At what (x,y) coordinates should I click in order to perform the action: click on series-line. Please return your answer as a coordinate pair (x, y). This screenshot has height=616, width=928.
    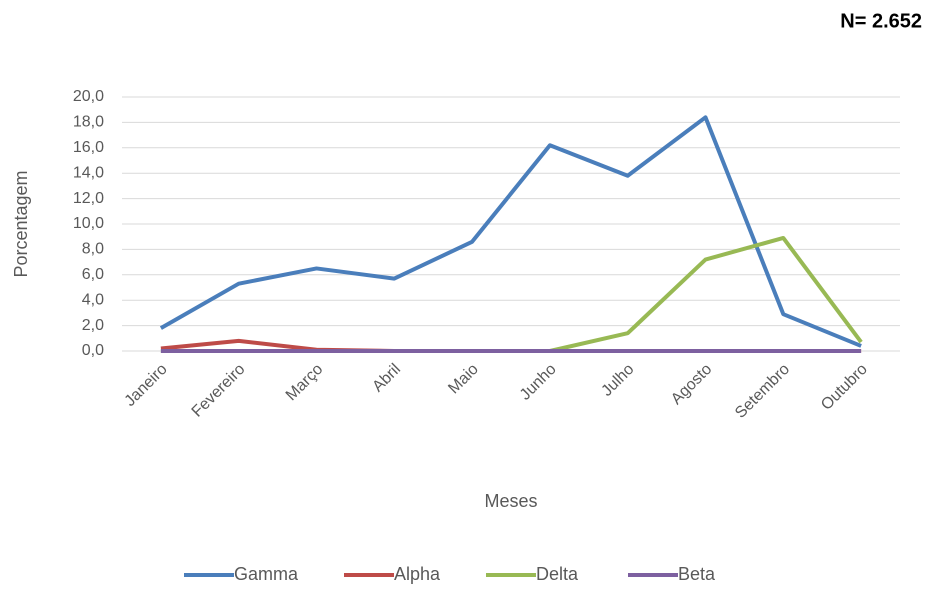
    Looking at the image, I should click on (511, 294).